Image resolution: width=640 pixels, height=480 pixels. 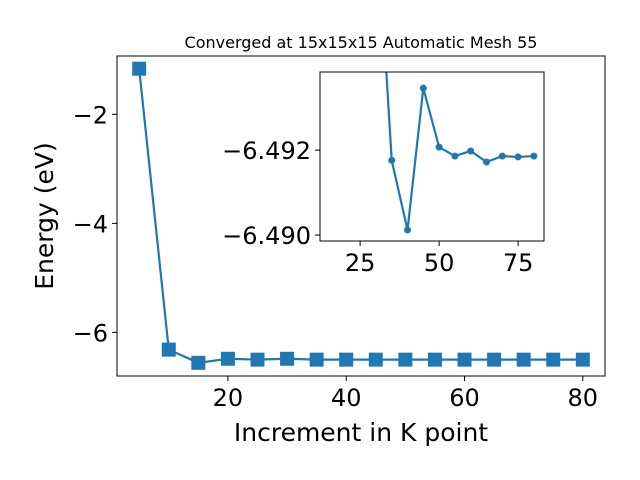 What do you see at coordinates (518, 263) in the screenshot?
I see `x-tick-label: 75` at bounding box center [518, 263].